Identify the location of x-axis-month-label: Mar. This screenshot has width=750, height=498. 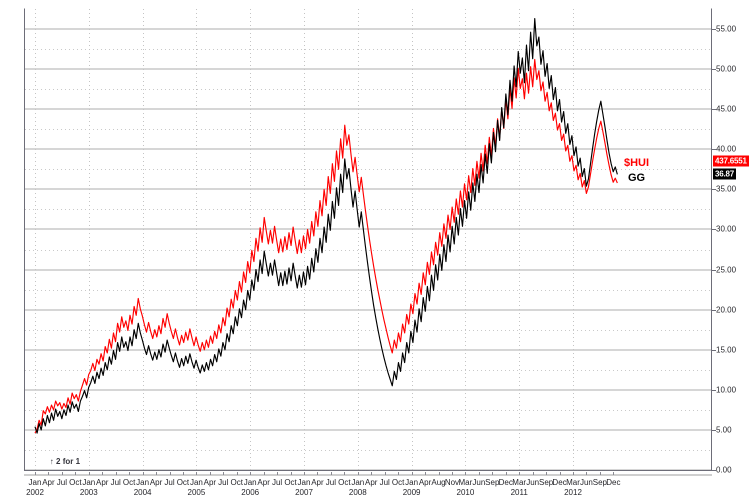
(573, 482).